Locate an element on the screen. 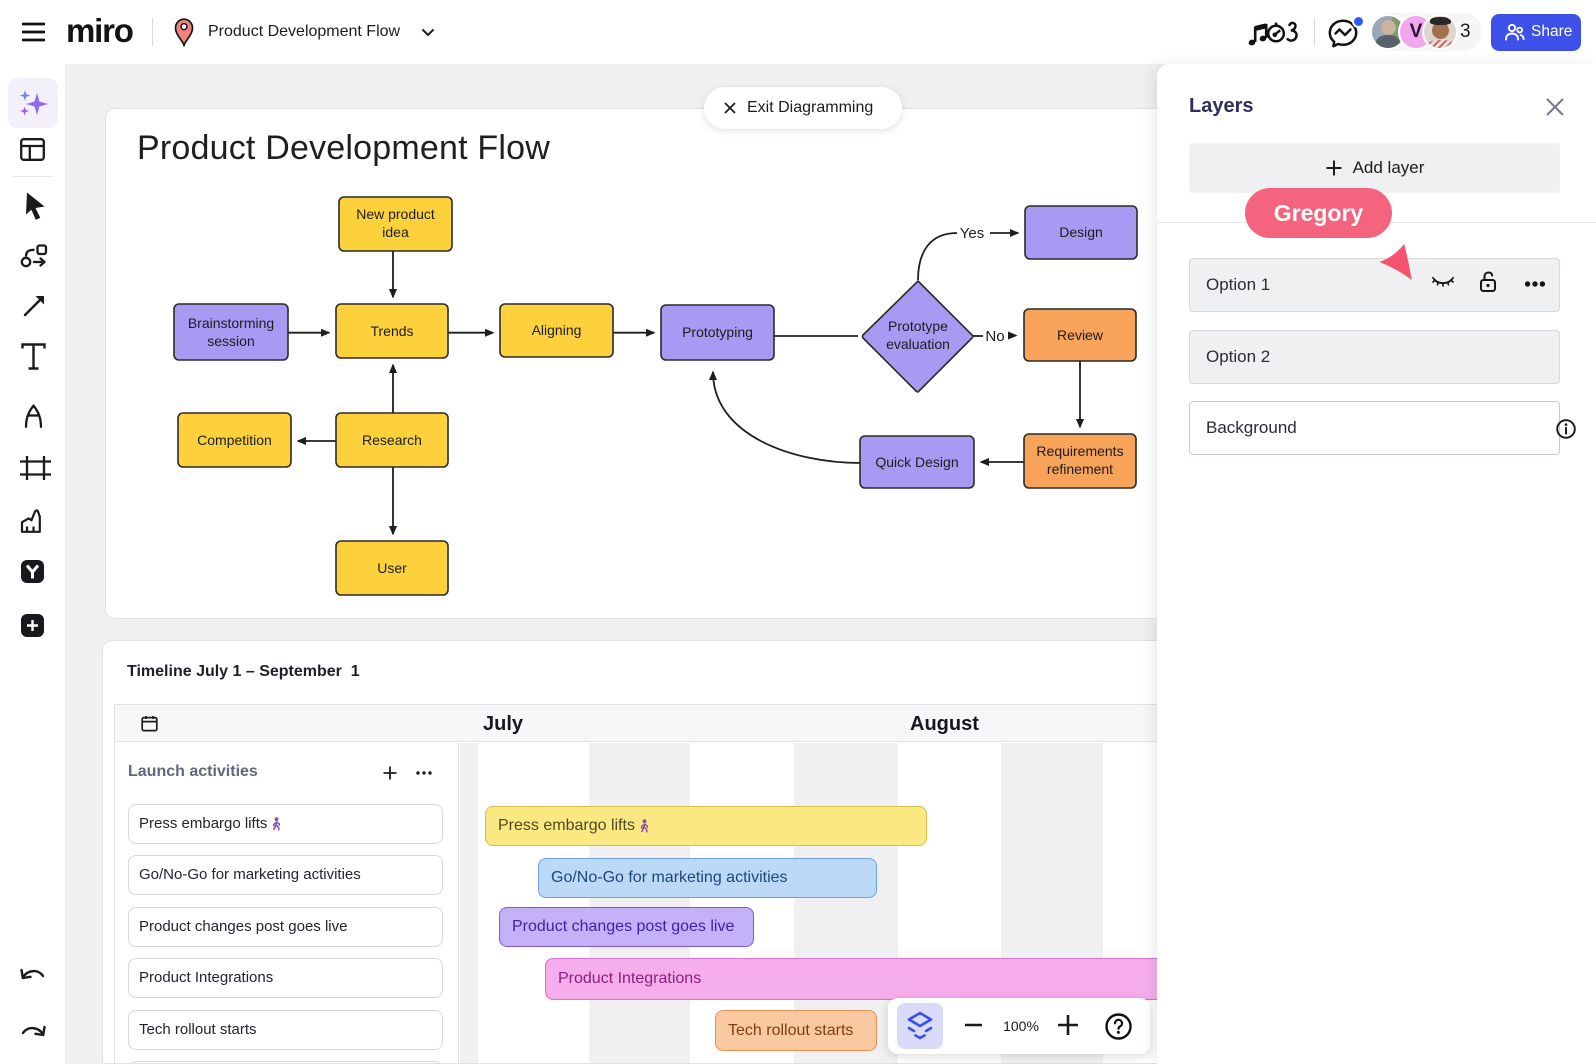  svg-text: Design is located at coordinates (1081, 232).